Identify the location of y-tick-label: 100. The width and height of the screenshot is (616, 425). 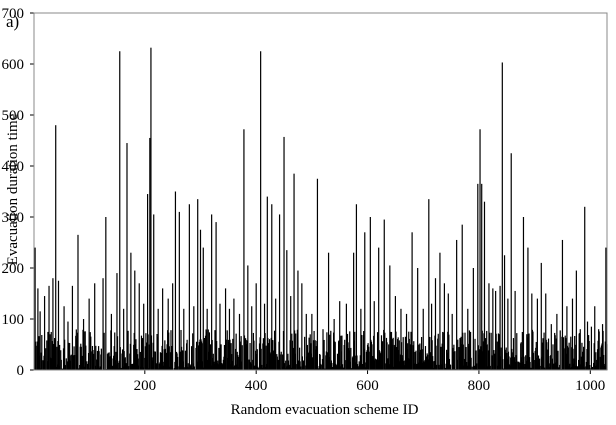
(13, 320).